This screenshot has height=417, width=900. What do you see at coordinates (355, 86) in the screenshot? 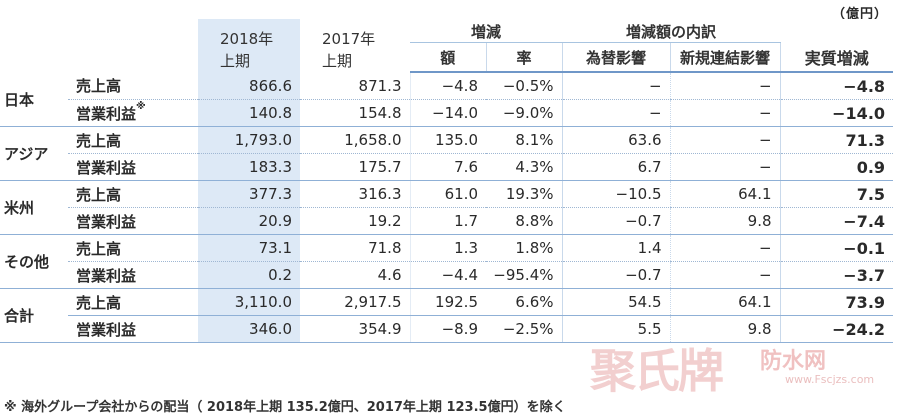
I see `value-2017: 871.3` at bounding box center [355, 86].